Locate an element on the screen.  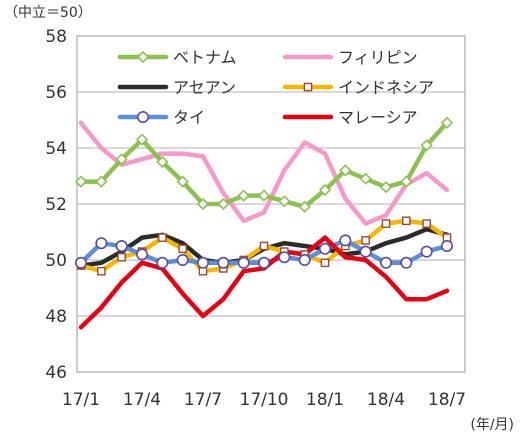
x-axis-unit-label: (年/月) is located at coordinates (492, 425).